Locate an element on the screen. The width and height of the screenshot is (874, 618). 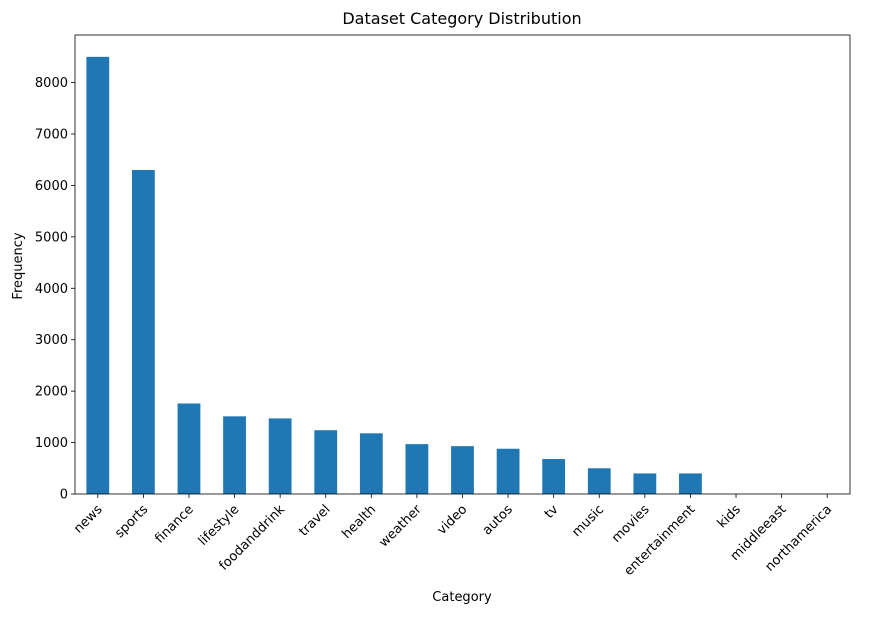
bar-foodanddrink is located at coordinates (280, 456).